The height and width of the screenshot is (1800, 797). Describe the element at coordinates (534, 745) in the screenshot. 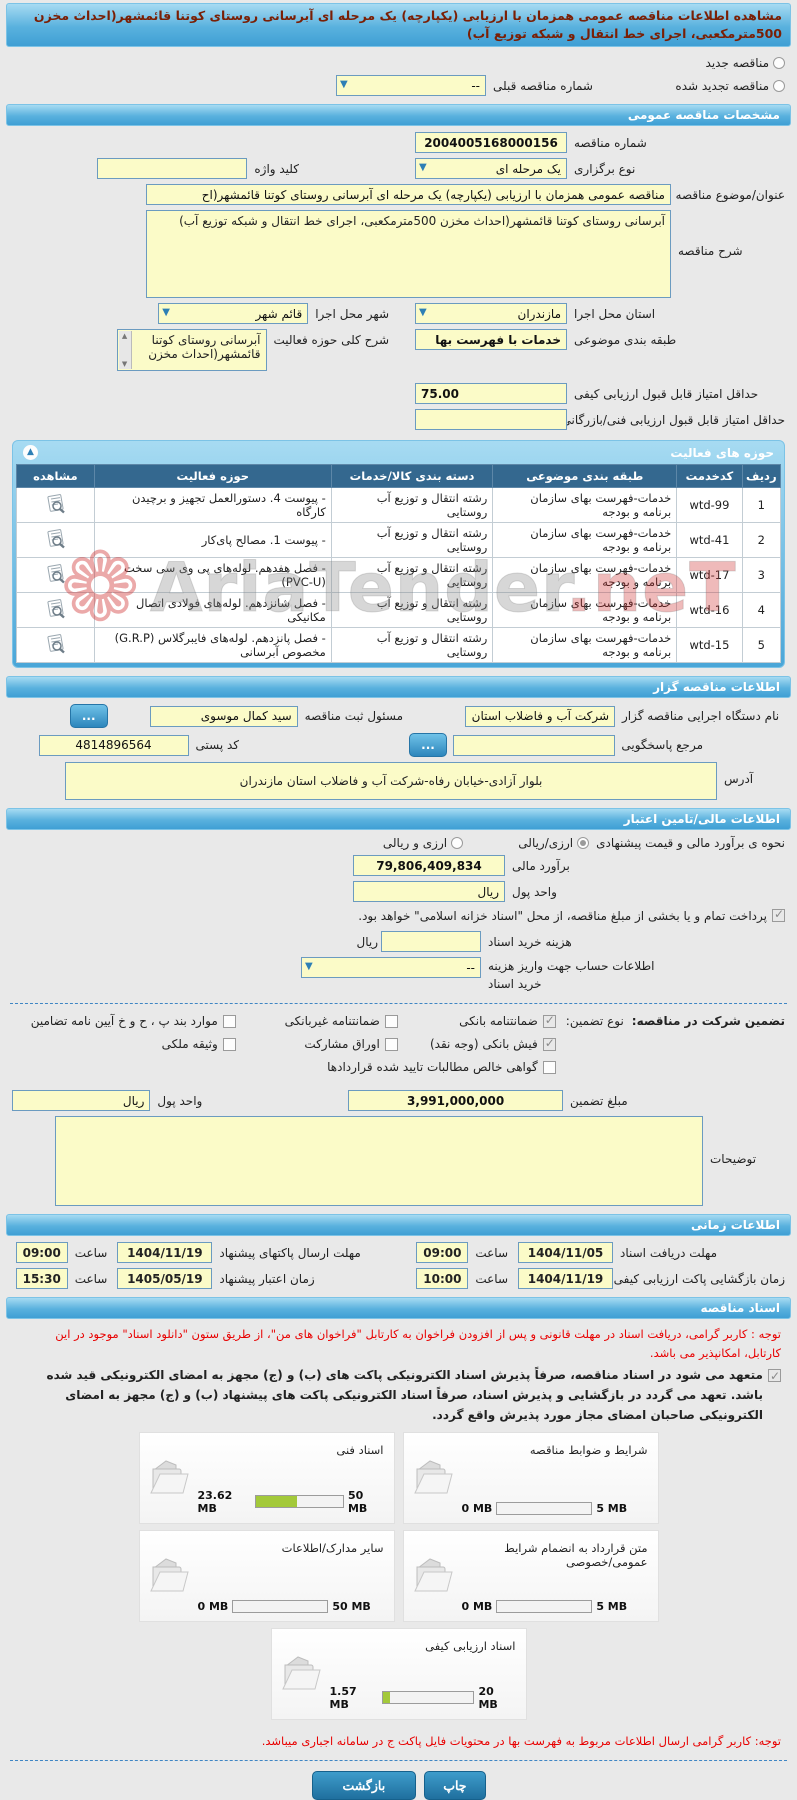

I see `contact-input` at that location.